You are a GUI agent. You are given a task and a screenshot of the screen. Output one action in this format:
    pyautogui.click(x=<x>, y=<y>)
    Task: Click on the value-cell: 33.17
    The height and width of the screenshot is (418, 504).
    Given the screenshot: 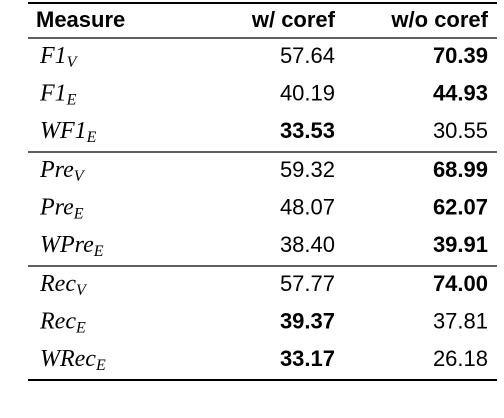 What is the action you would take?
    pyautogui.click(x=307, y=358)
    